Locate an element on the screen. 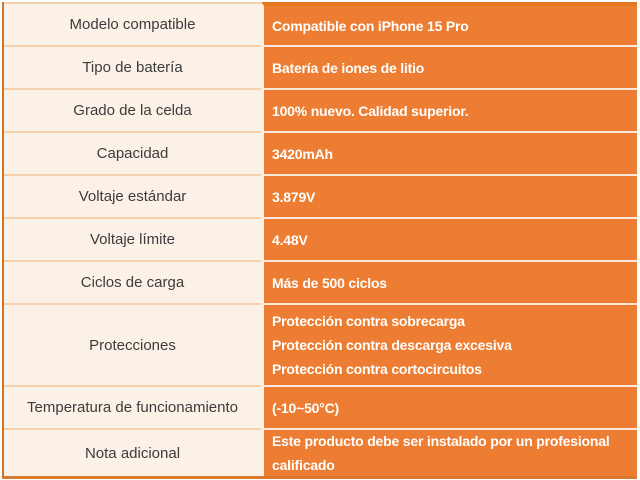 The width and height of the screenshot is (640, 480). spec-label-protecciones: Protecciones is located at coordinates (132, 344).